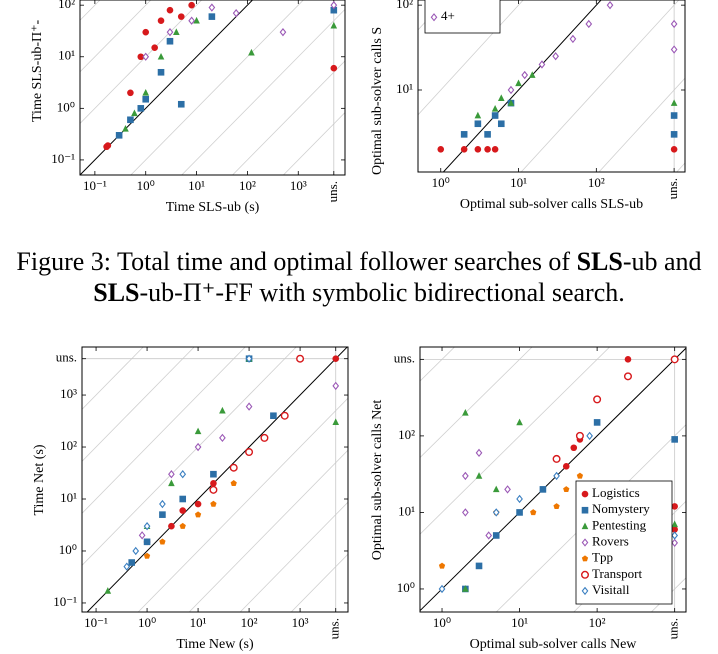  Describe the element at coordinates (66, 106) in the screenshot. I see `y-tick-label: 10⁰` at that location.